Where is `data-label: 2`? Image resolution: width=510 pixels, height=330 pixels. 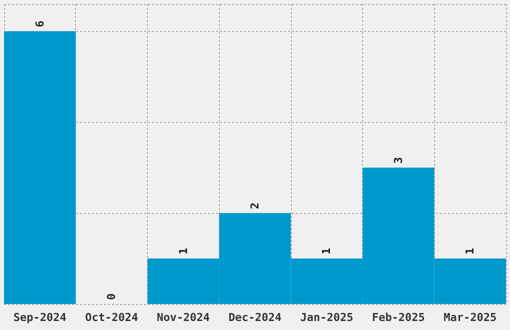
data-label: 2 is located at coordinates (255, 206).